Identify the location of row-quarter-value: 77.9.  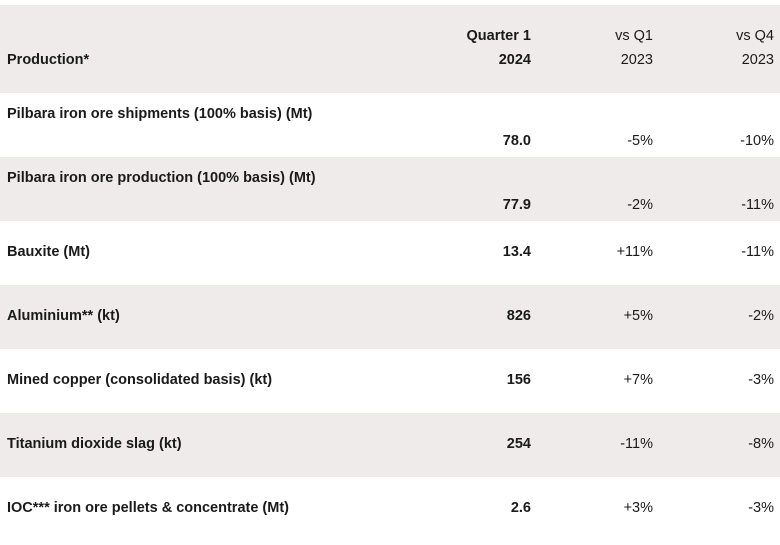
(516, 205).